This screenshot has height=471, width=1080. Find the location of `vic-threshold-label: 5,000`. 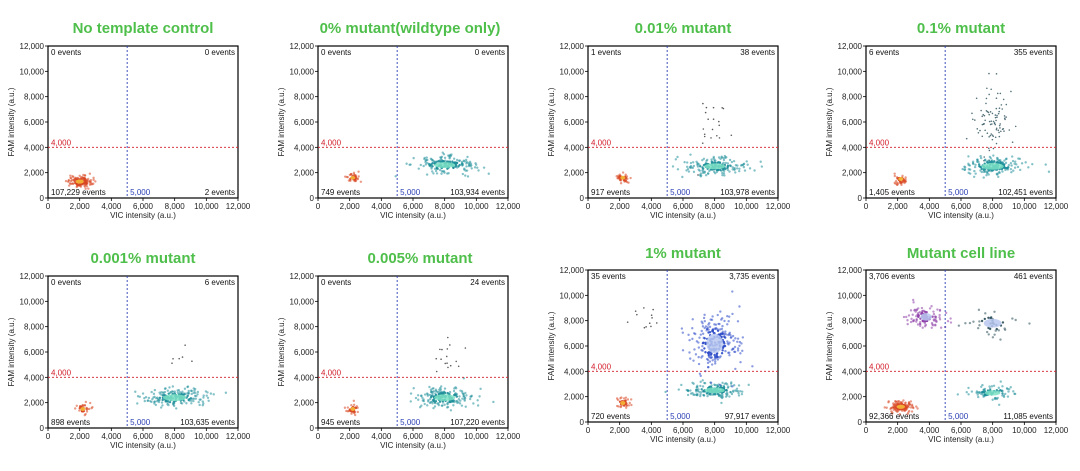

vic-threshold-label: 5,000 is located at coordinates (680, 192).